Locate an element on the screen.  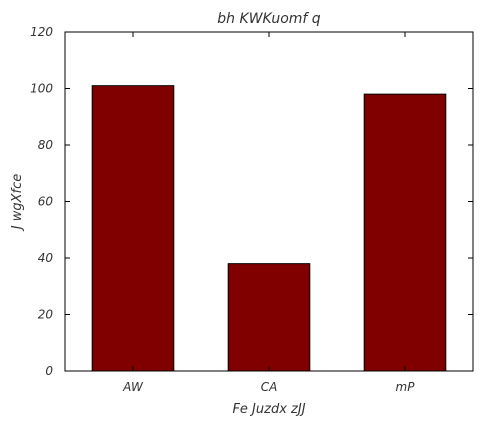
y-axis-label: J wgXfce is located at coordinates (17, 203).